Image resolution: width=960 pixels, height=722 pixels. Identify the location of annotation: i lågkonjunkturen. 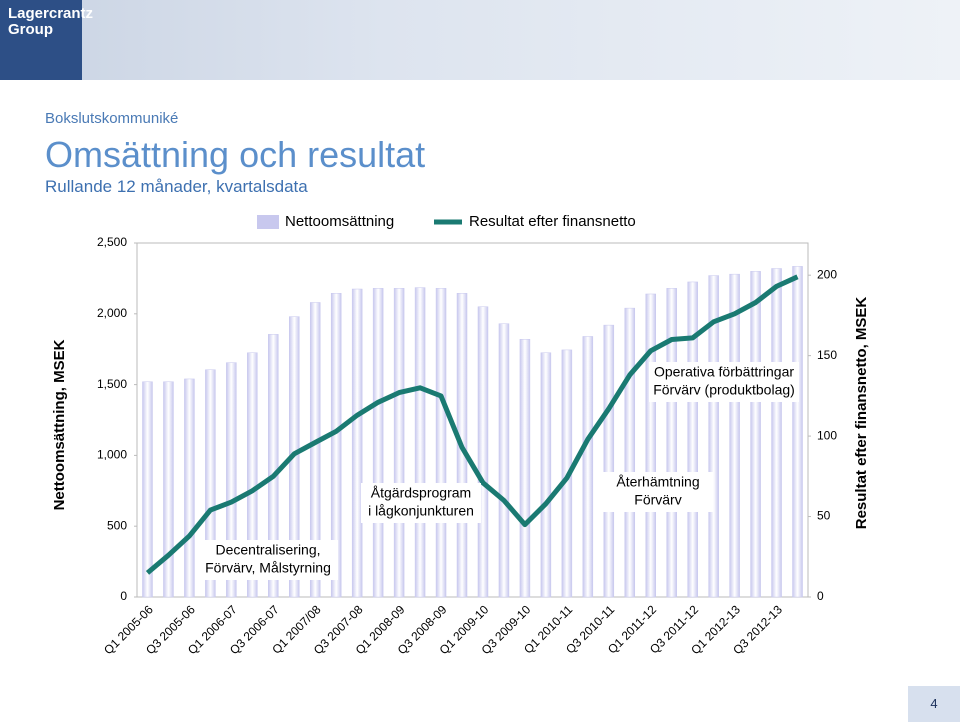
(421, 511).